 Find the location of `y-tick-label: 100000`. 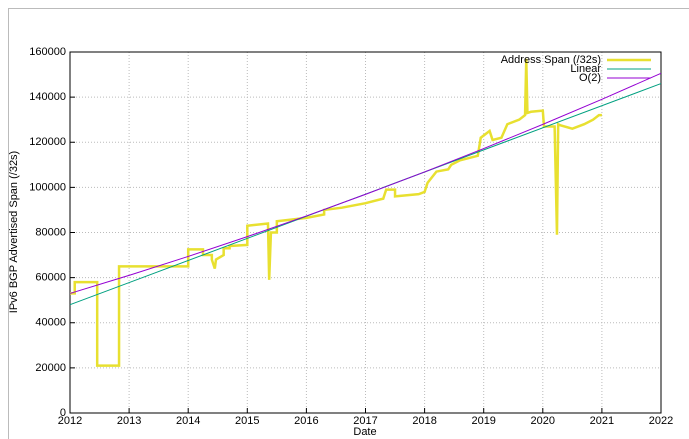

y-tick-label: 100000 is located at coordinates (47, 187).